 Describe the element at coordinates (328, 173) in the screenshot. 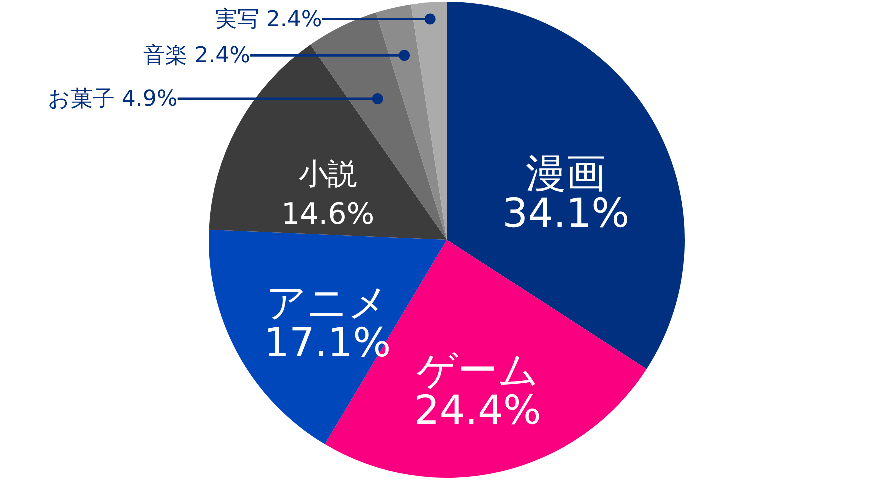

I see `slice-label: 小説` at that location.